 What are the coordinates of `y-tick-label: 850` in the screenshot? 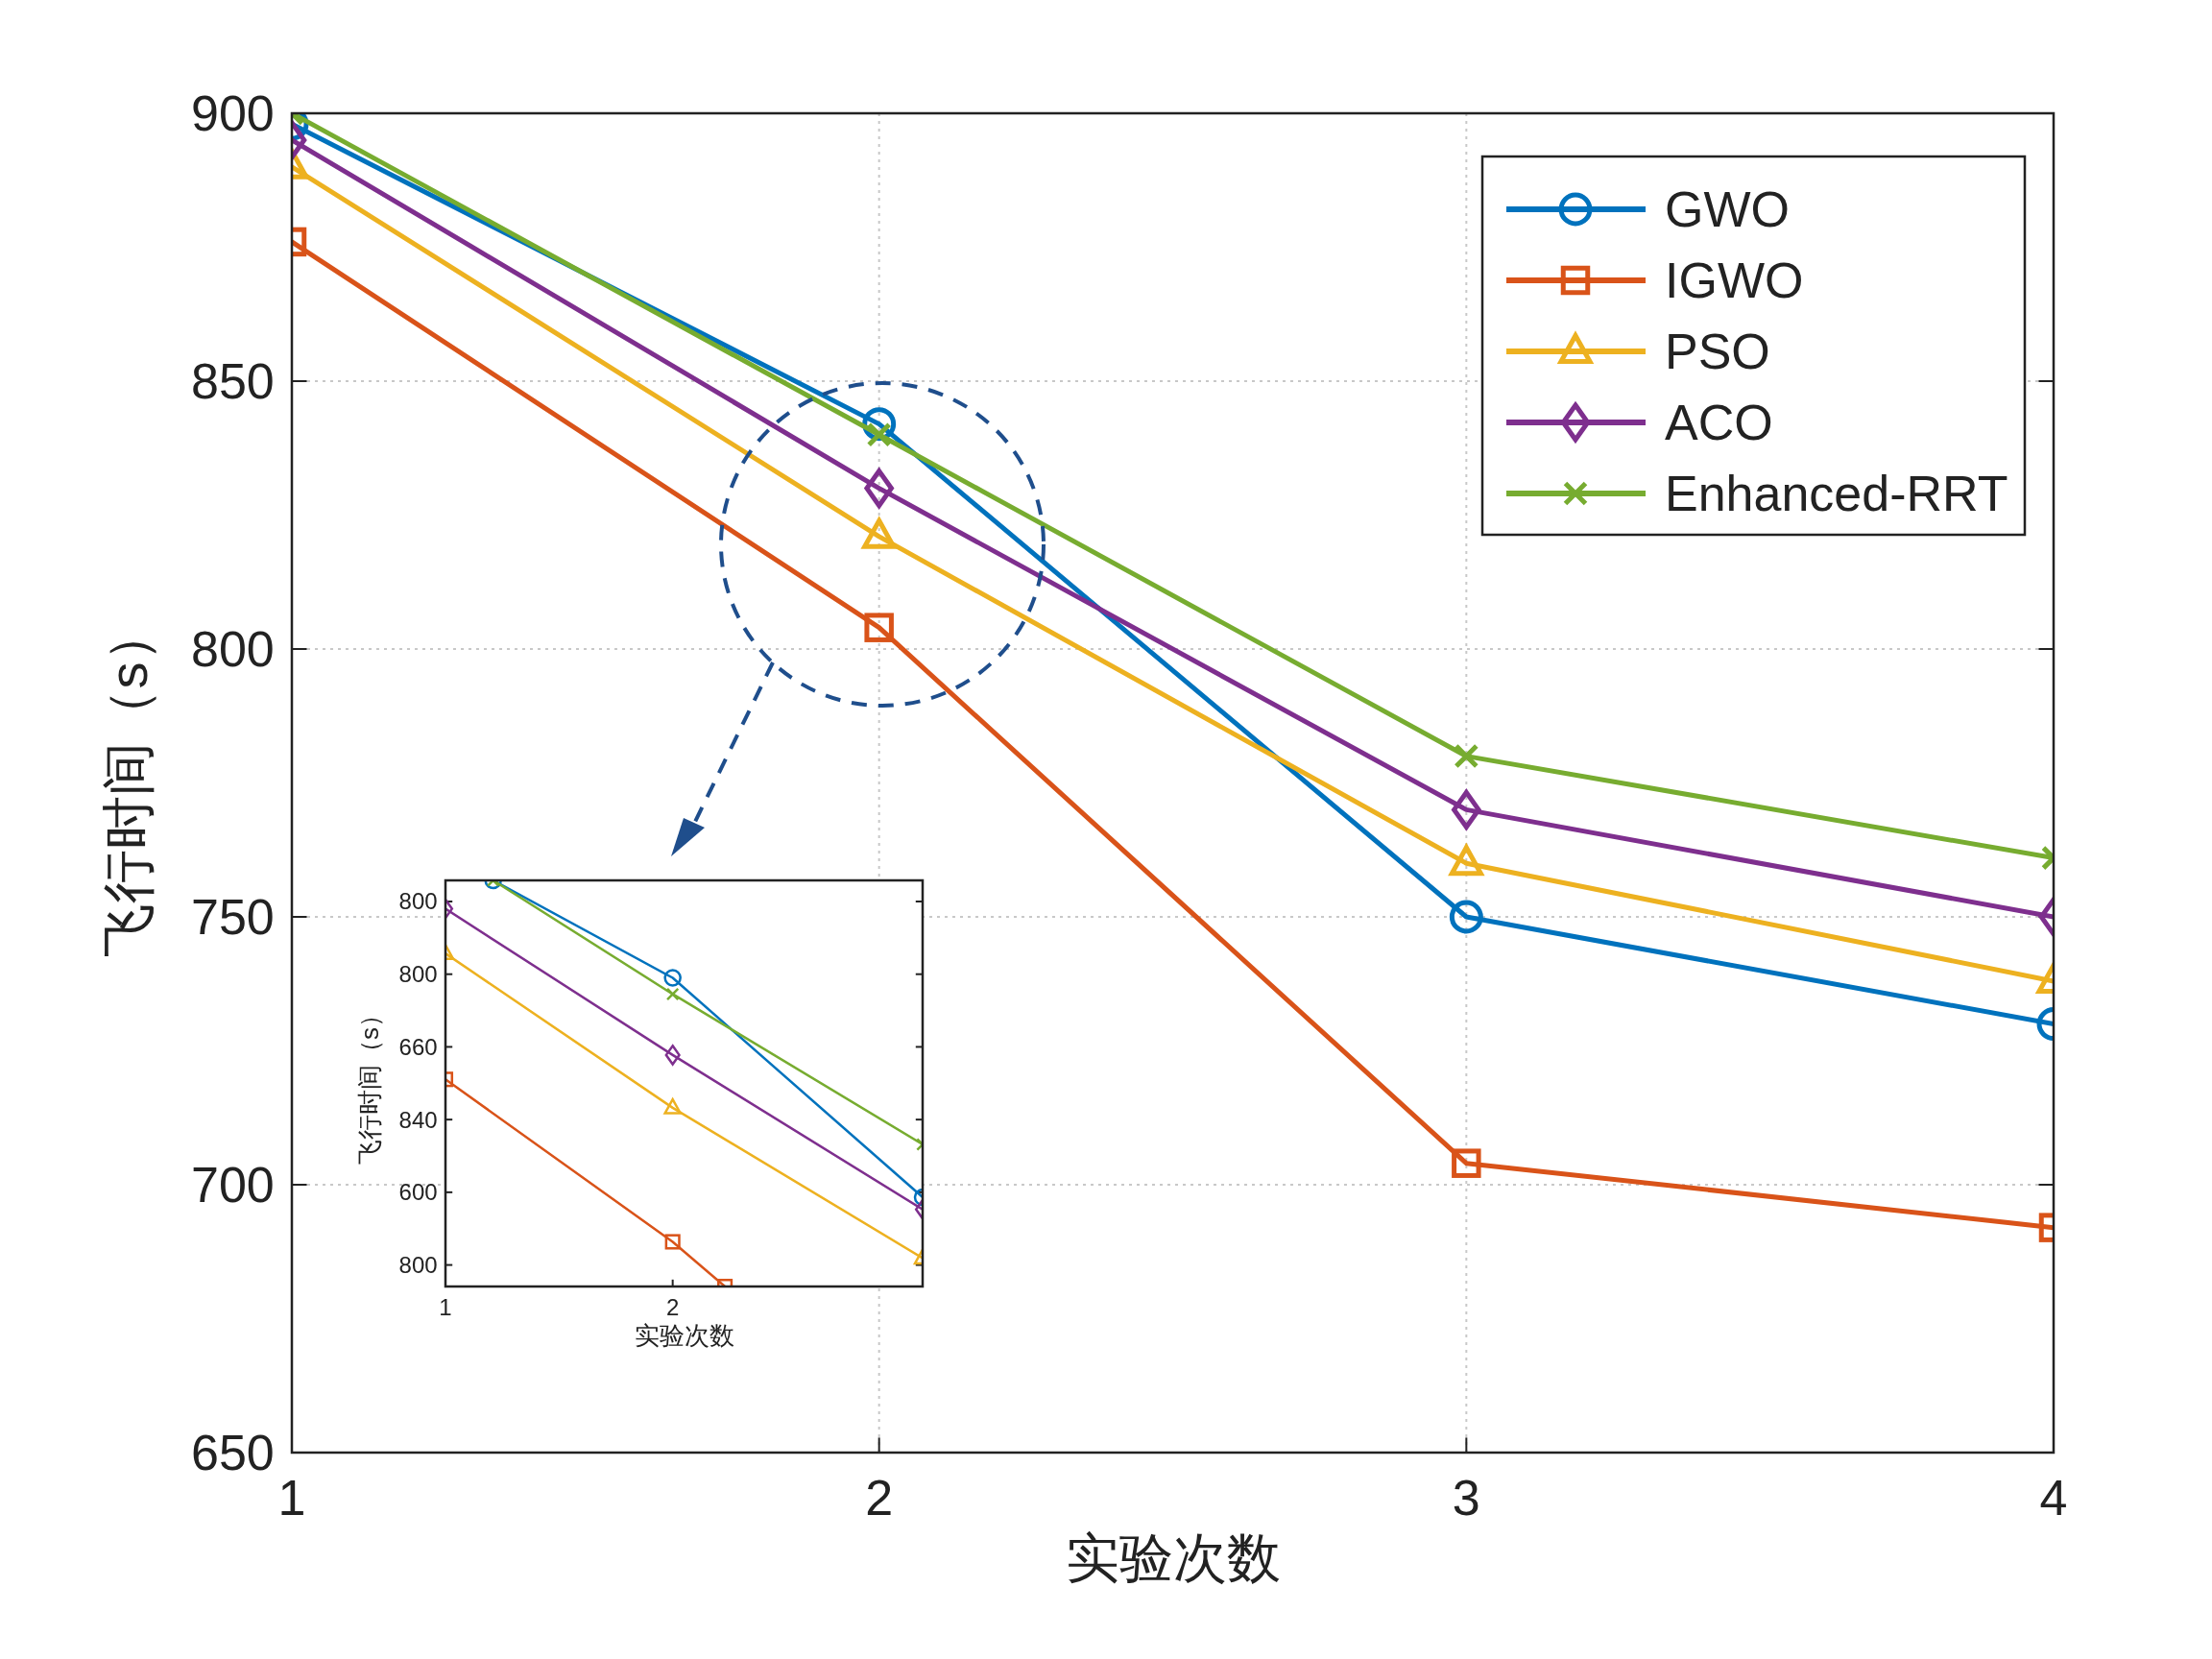 It's located at (233, 381).